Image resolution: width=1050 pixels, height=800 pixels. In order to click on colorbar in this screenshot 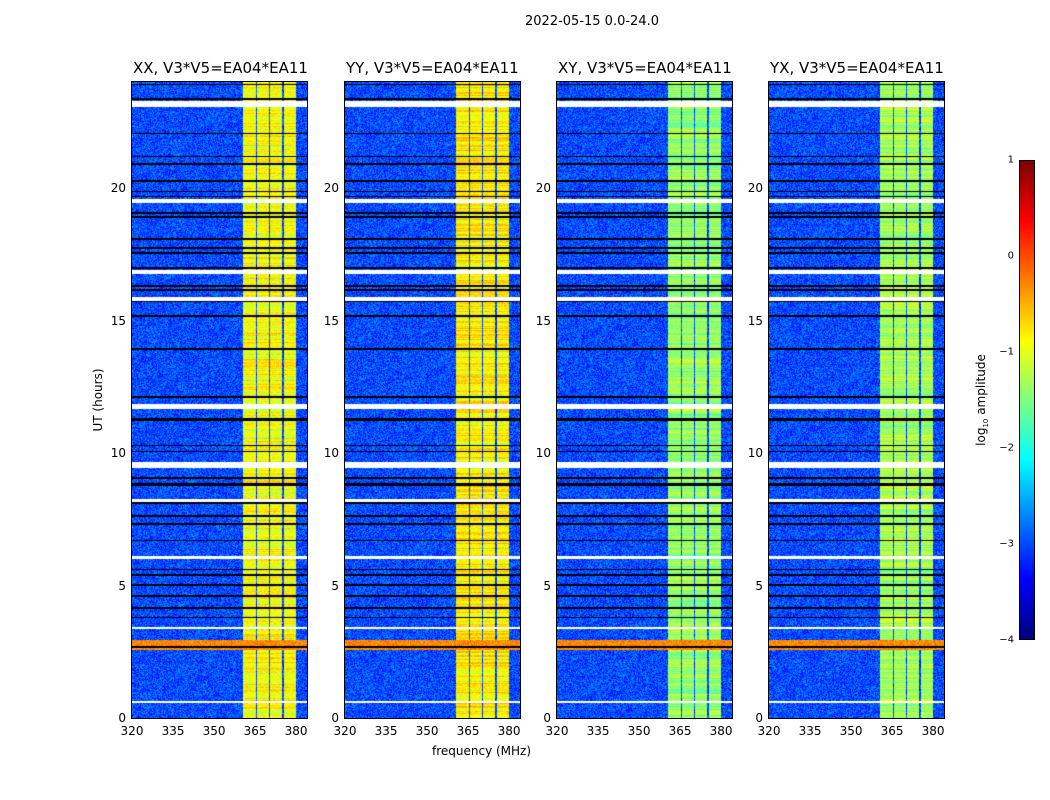, I will do `click(1027, 400)`.